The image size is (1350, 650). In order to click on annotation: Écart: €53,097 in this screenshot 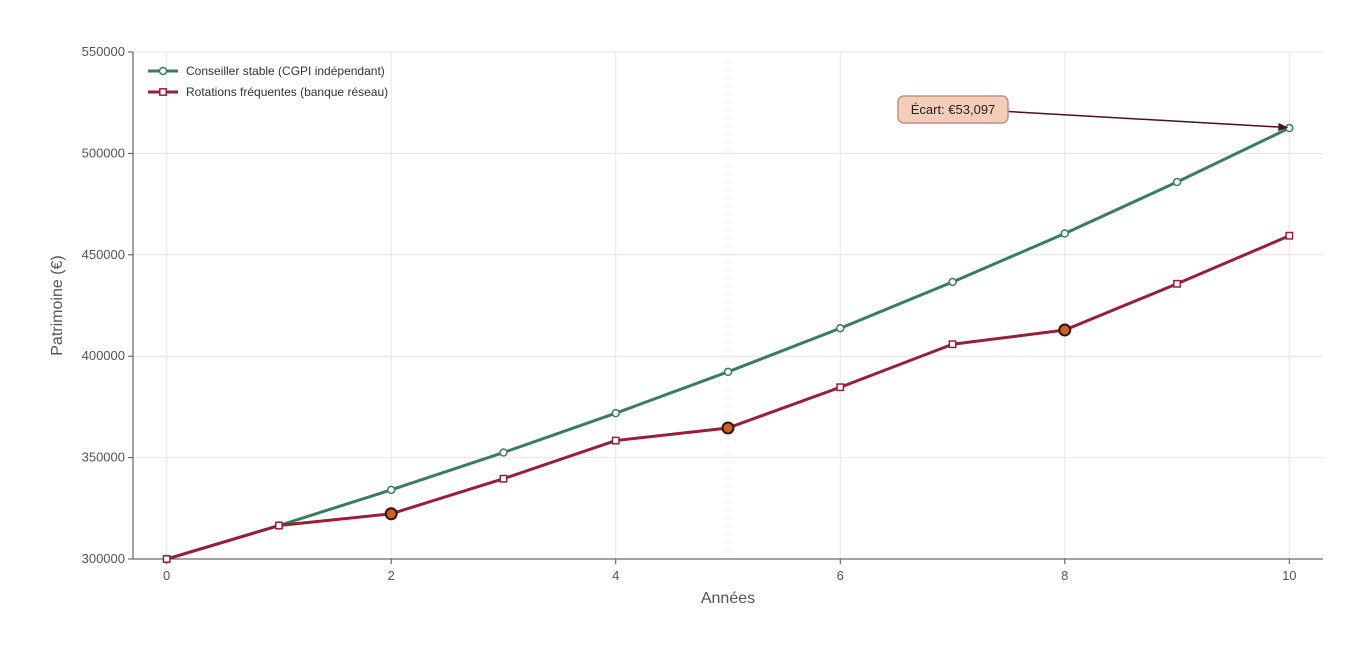, I will do `click(1093, 113)`.